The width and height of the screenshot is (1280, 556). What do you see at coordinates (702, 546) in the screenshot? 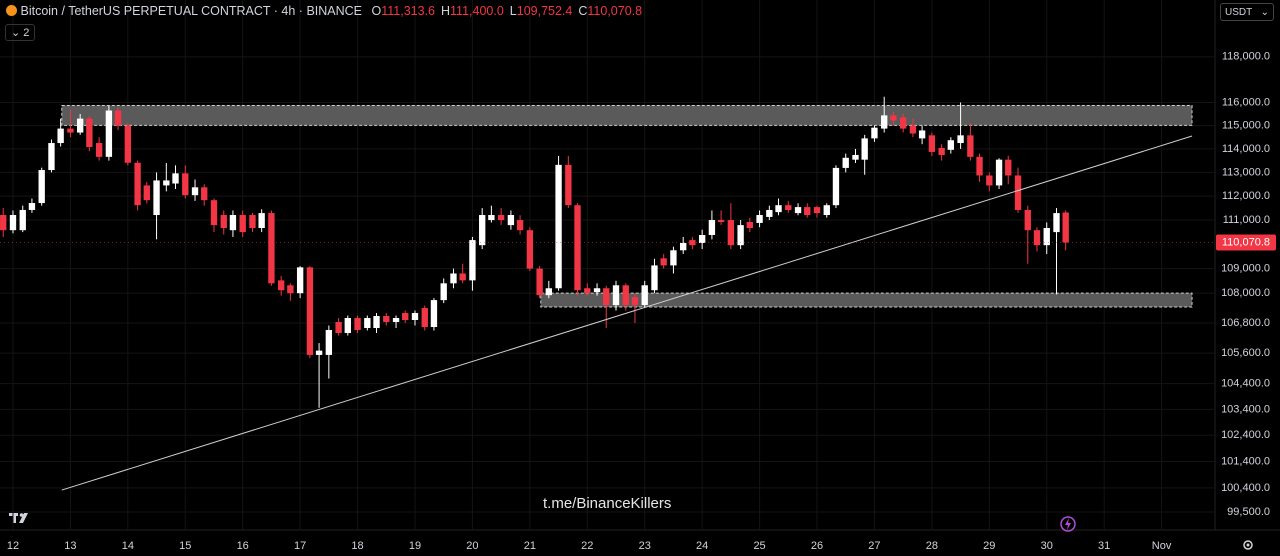
I see `x-tick-label: 24` at bounding box center [702, 546].